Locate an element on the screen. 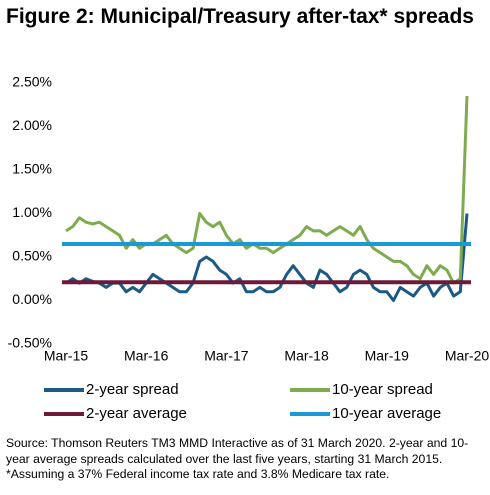 The width and height of the screenshot is (490, 495). y-tick-label: 1.50% is located at coordinates (32, 169).